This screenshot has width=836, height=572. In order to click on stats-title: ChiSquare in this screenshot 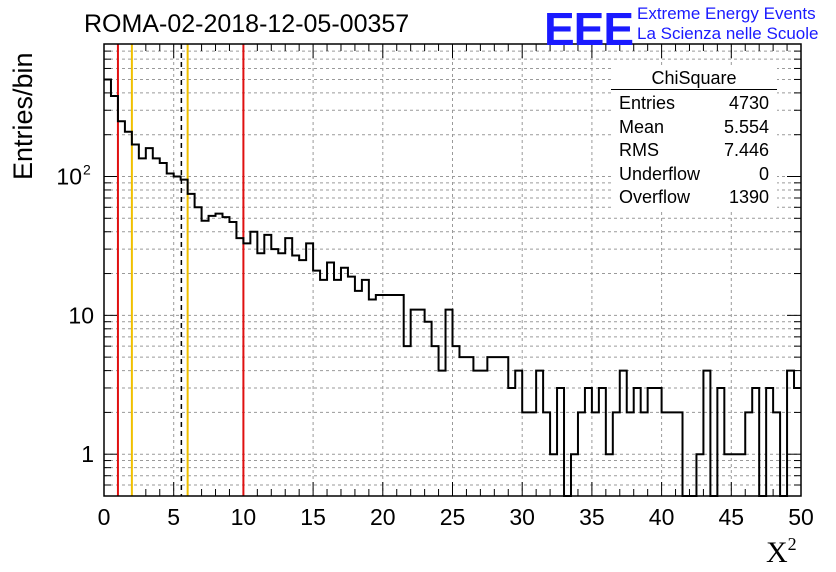, I will do `click(694, 79)`.